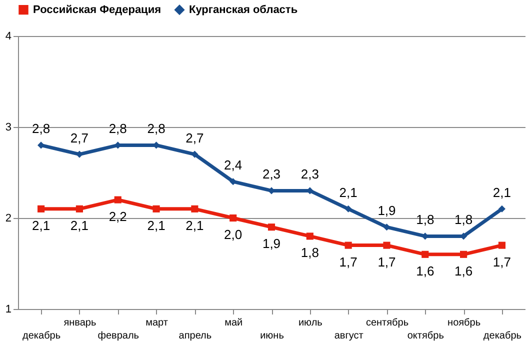 This screenshot has width=531, height=342. I want to click on x-tick-label: июль, so click(310, 323).